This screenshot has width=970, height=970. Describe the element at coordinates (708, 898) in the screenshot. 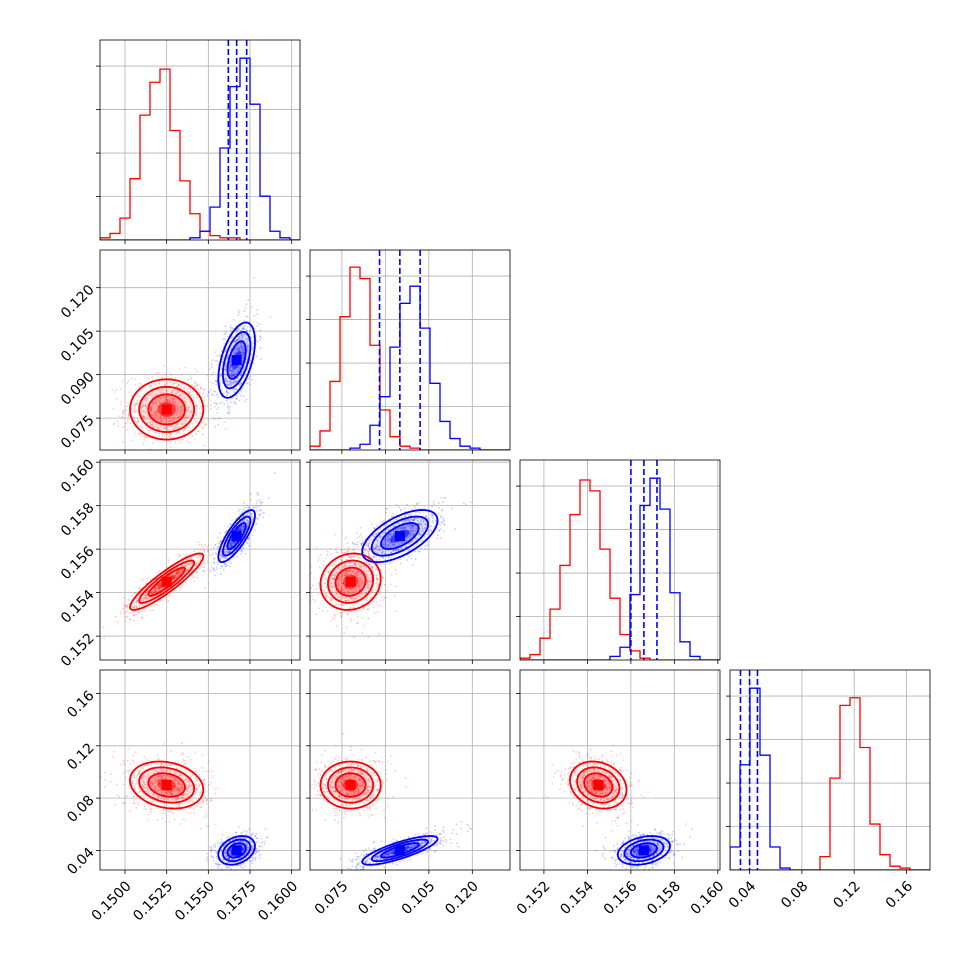

I see `x-tick-label: 0.160` at that location.